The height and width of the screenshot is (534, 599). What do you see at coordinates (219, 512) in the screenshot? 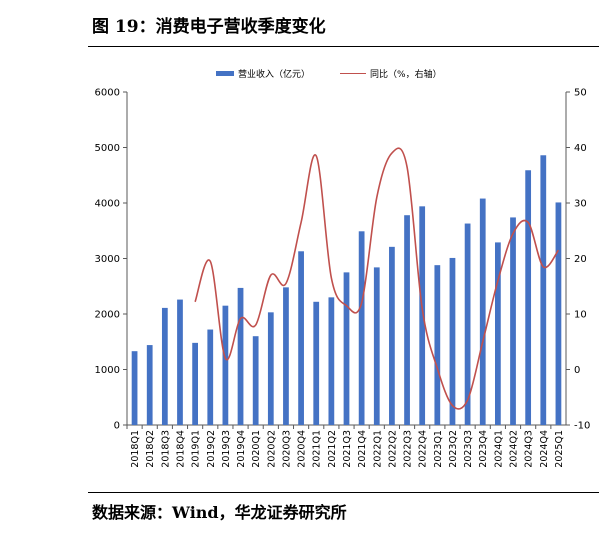
I see `source-note: 数据来源：Wind，华龙证券研究所` at bounding box center [219, 512].